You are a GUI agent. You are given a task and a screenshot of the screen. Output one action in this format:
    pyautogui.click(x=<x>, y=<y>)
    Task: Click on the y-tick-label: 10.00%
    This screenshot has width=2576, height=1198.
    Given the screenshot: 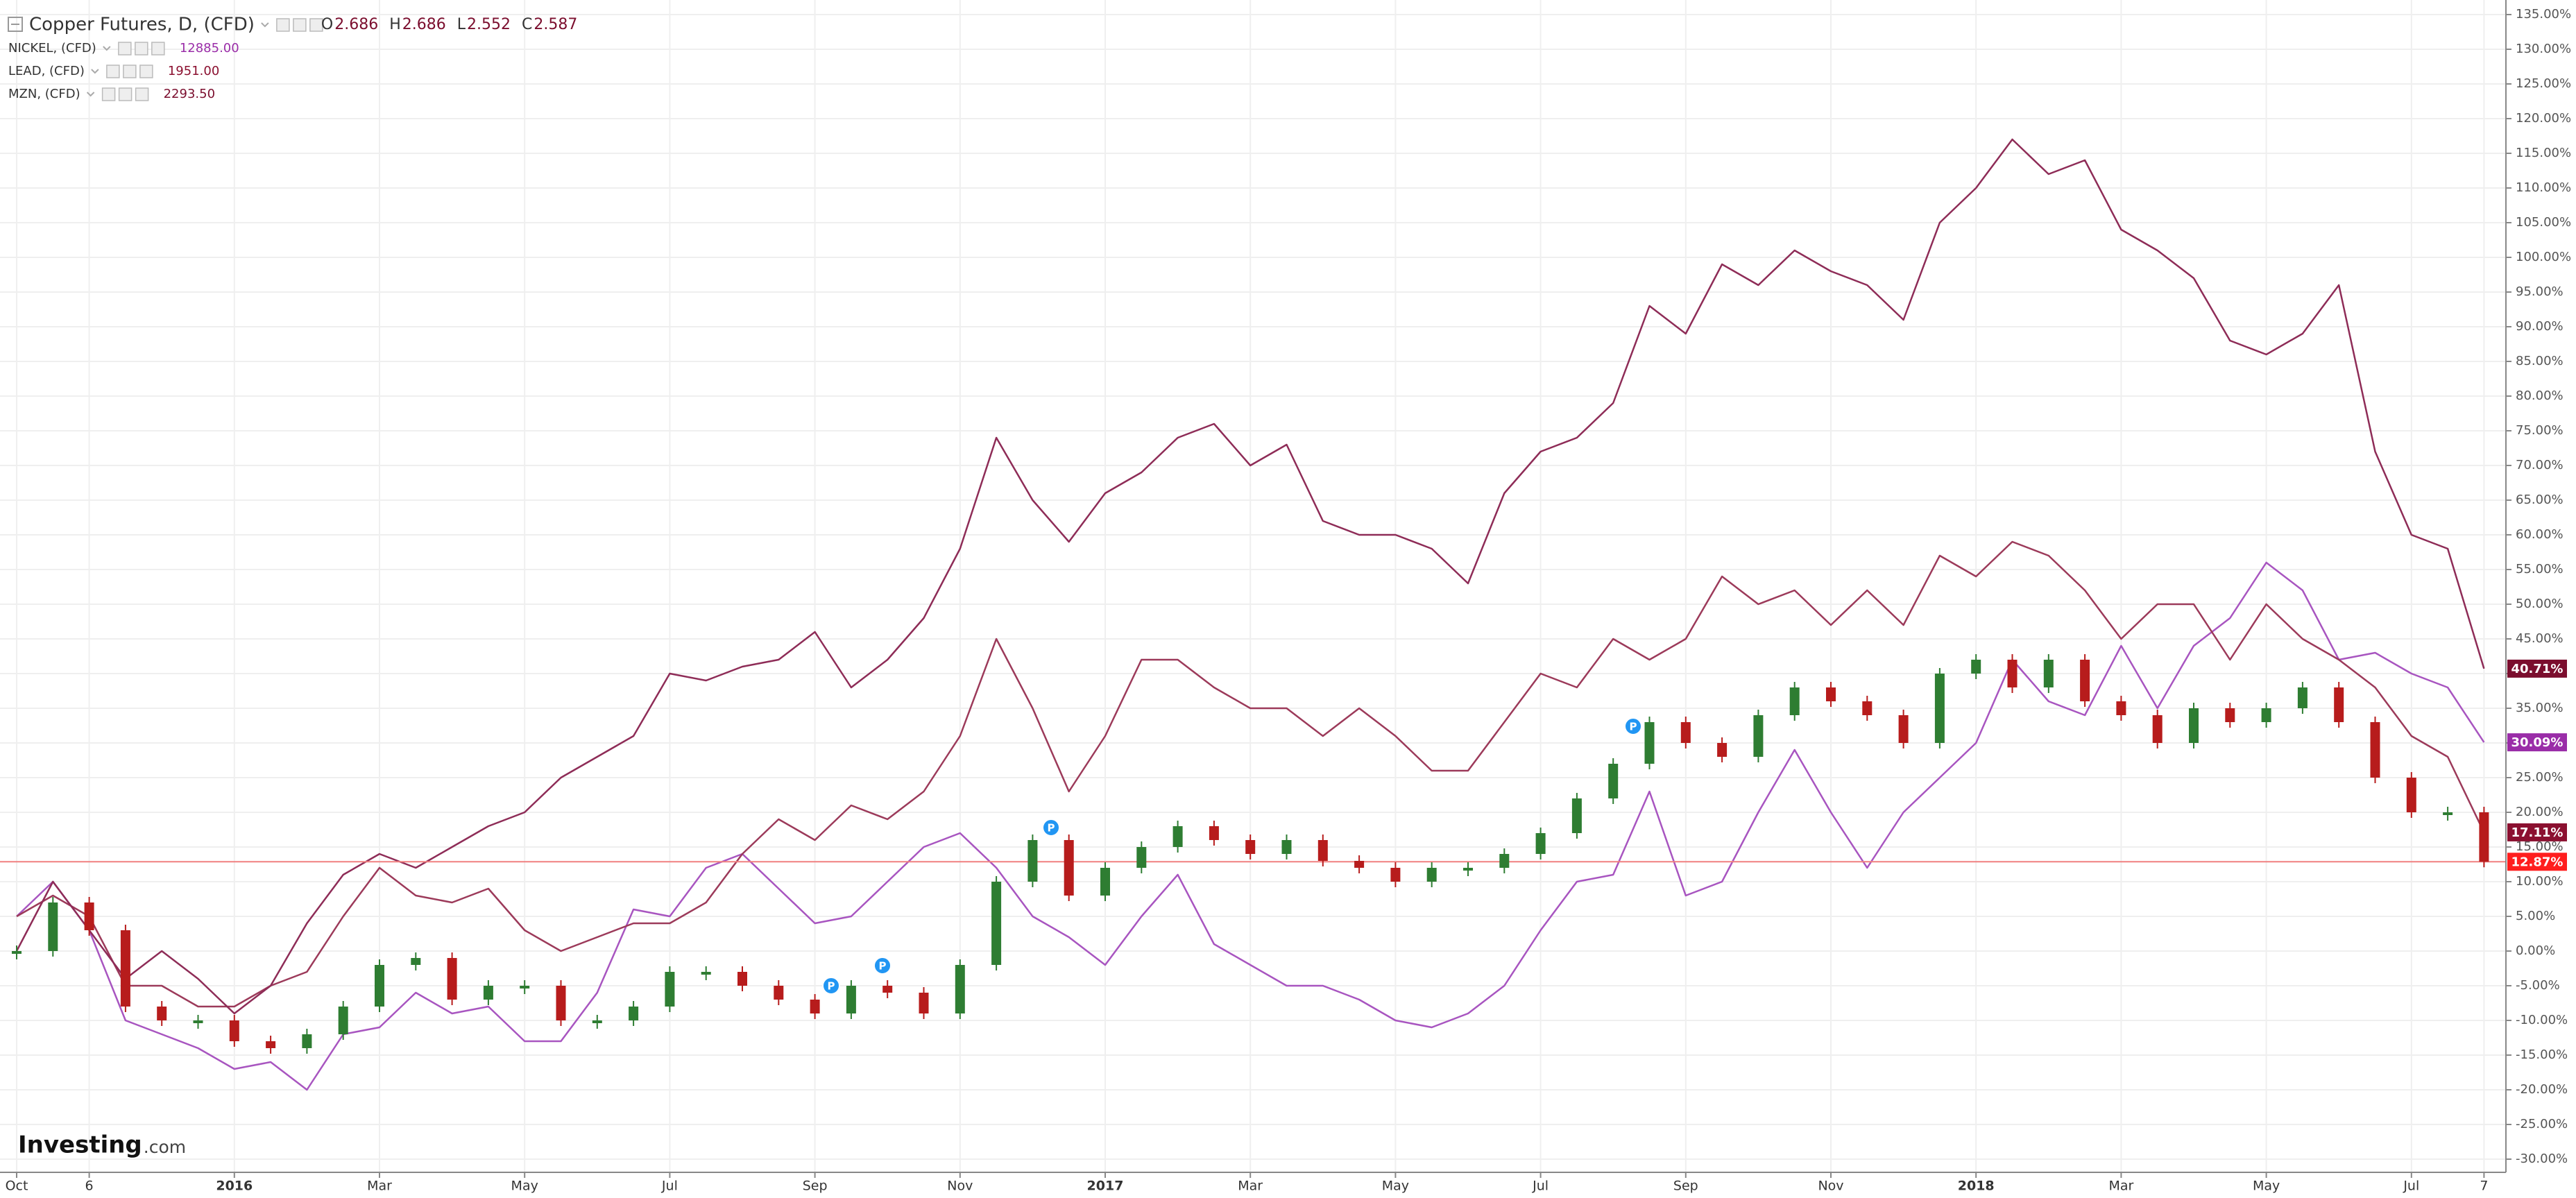 What is the action you would take?
    pyautogui.click(x=2540, y=881)
    